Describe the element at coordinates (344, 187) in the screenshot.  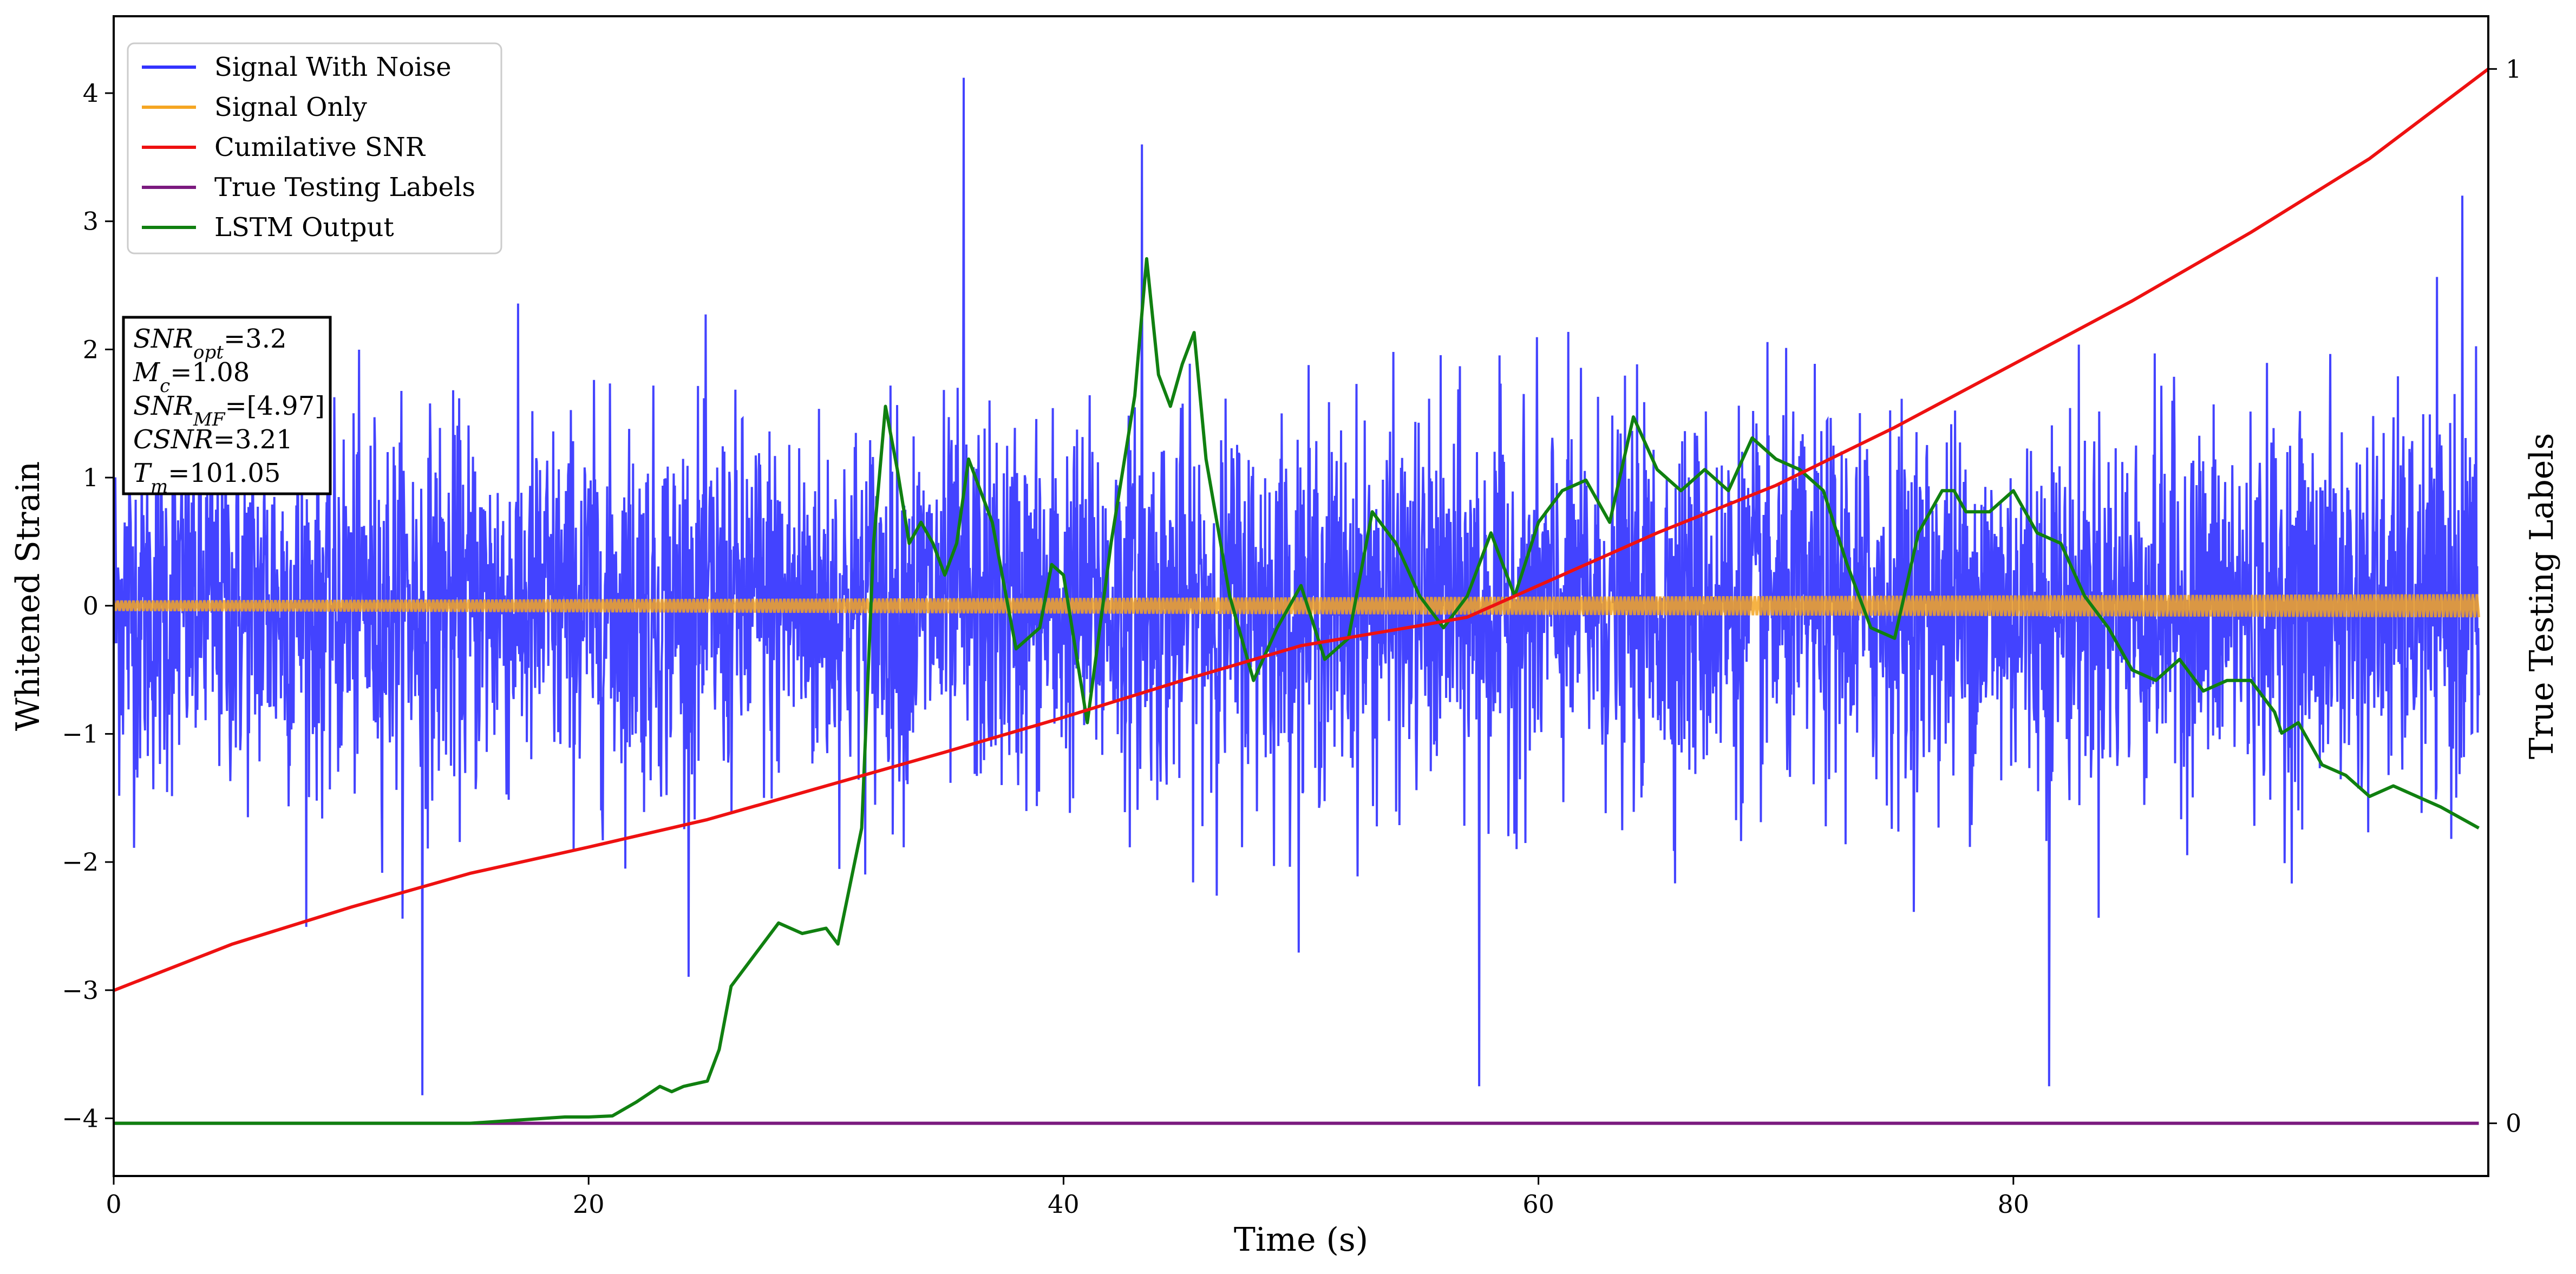
I see `legend-label: True Testing Labels` at that location.